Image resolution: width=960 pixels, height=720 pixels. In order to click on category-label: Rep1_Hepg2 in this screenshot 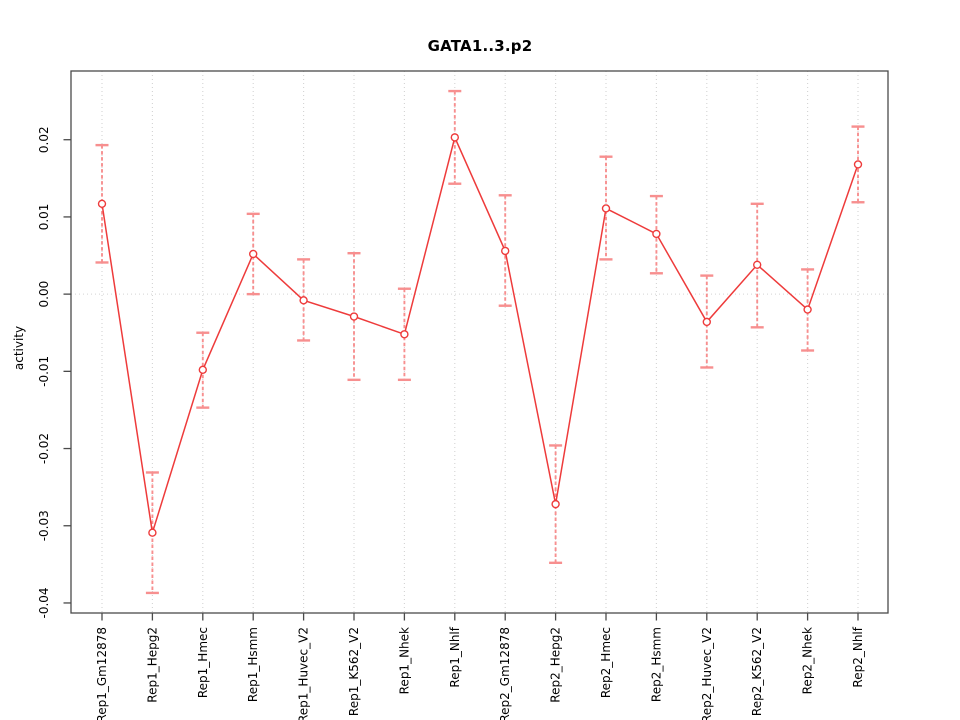, I will do `click(152, 665)`.